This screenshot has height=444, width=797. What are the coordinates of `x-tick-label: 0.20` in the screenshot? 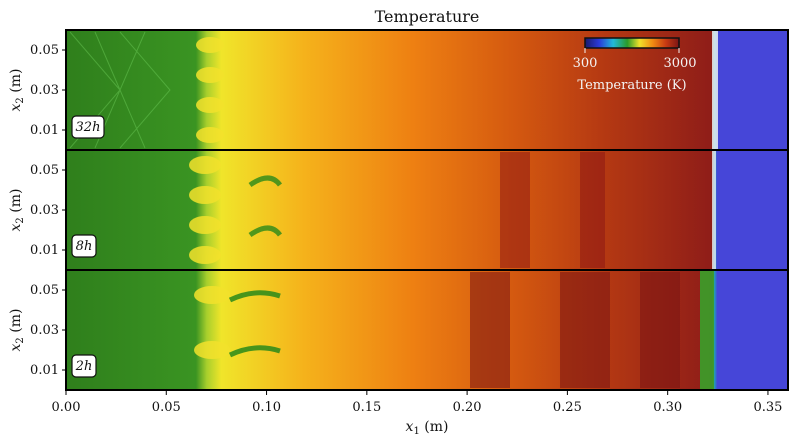 It's located at (467, 407).